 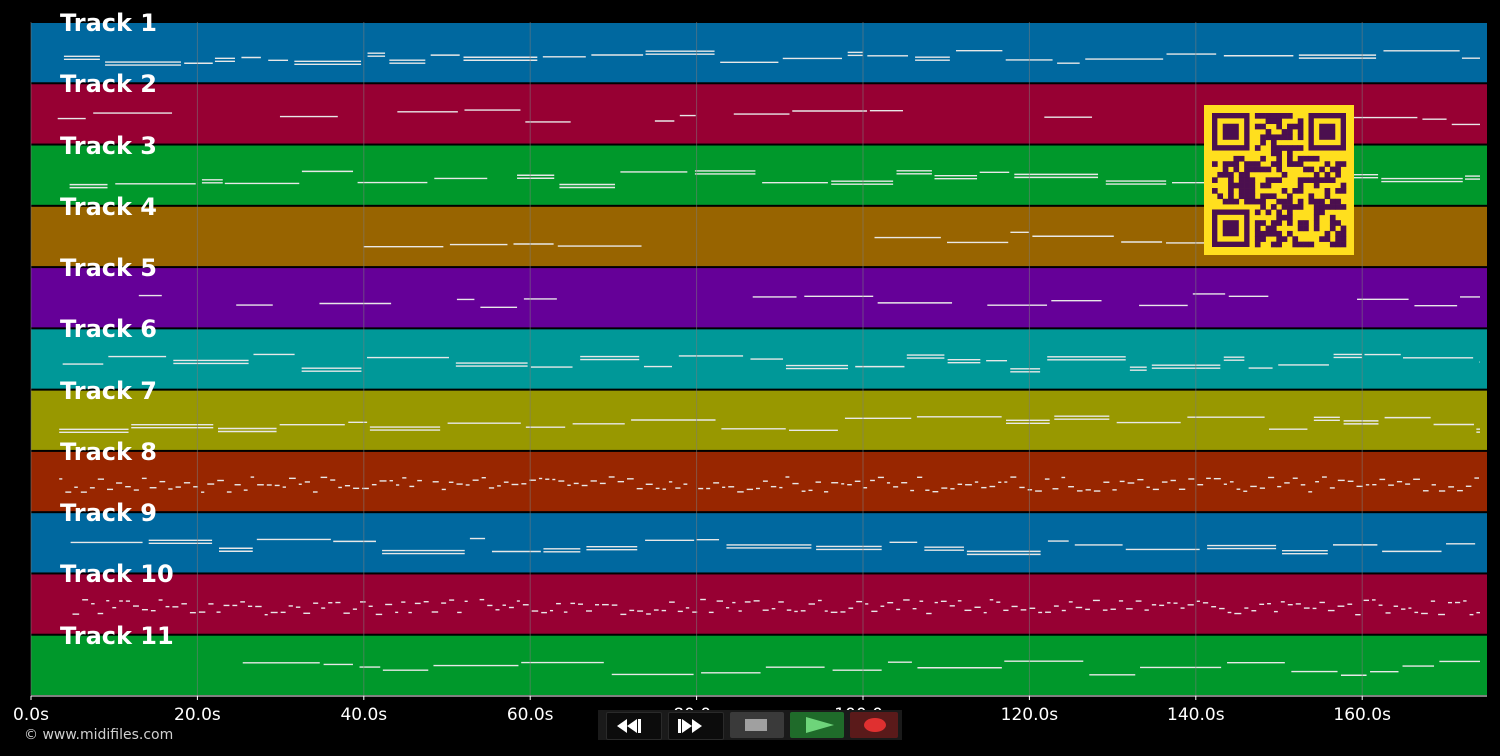 I want to click on transport-controls, so click(x=750, y=725).